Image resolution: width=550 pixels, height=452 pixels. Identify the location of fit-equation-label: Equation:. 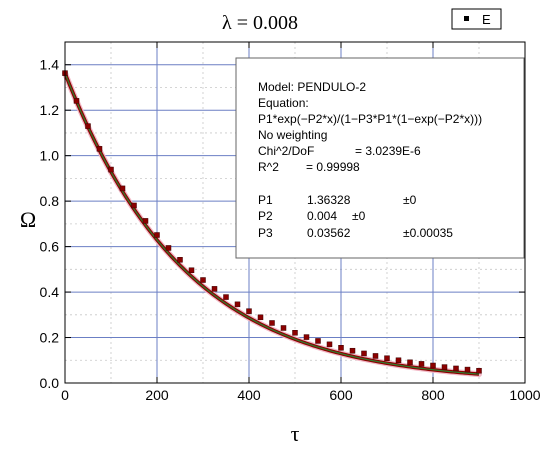
(283, 103).